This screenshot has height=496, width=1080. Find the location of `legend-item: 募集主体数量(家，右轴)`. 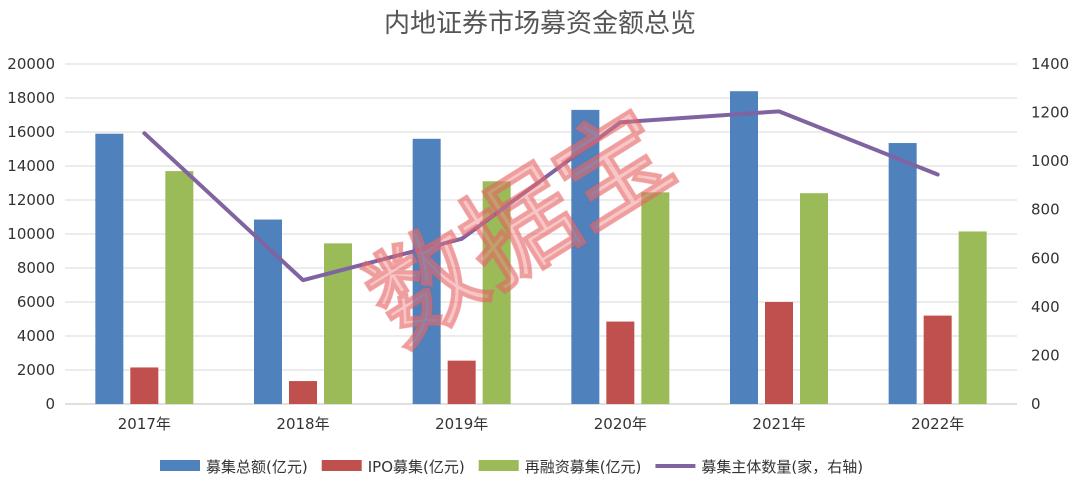

legend-item: 募集主体数量(家，右轴) is located at coordinates (759, 467).